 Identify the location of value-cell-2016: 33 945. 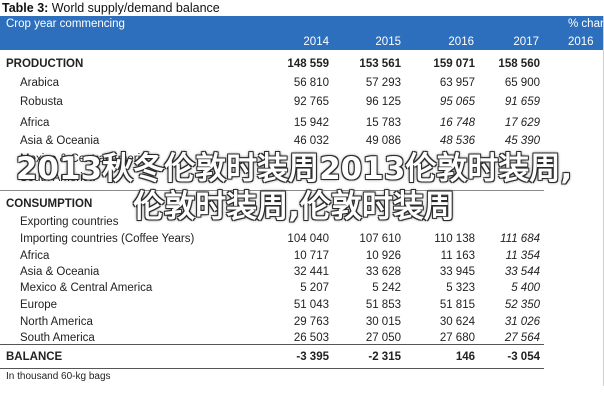
(457, 272).